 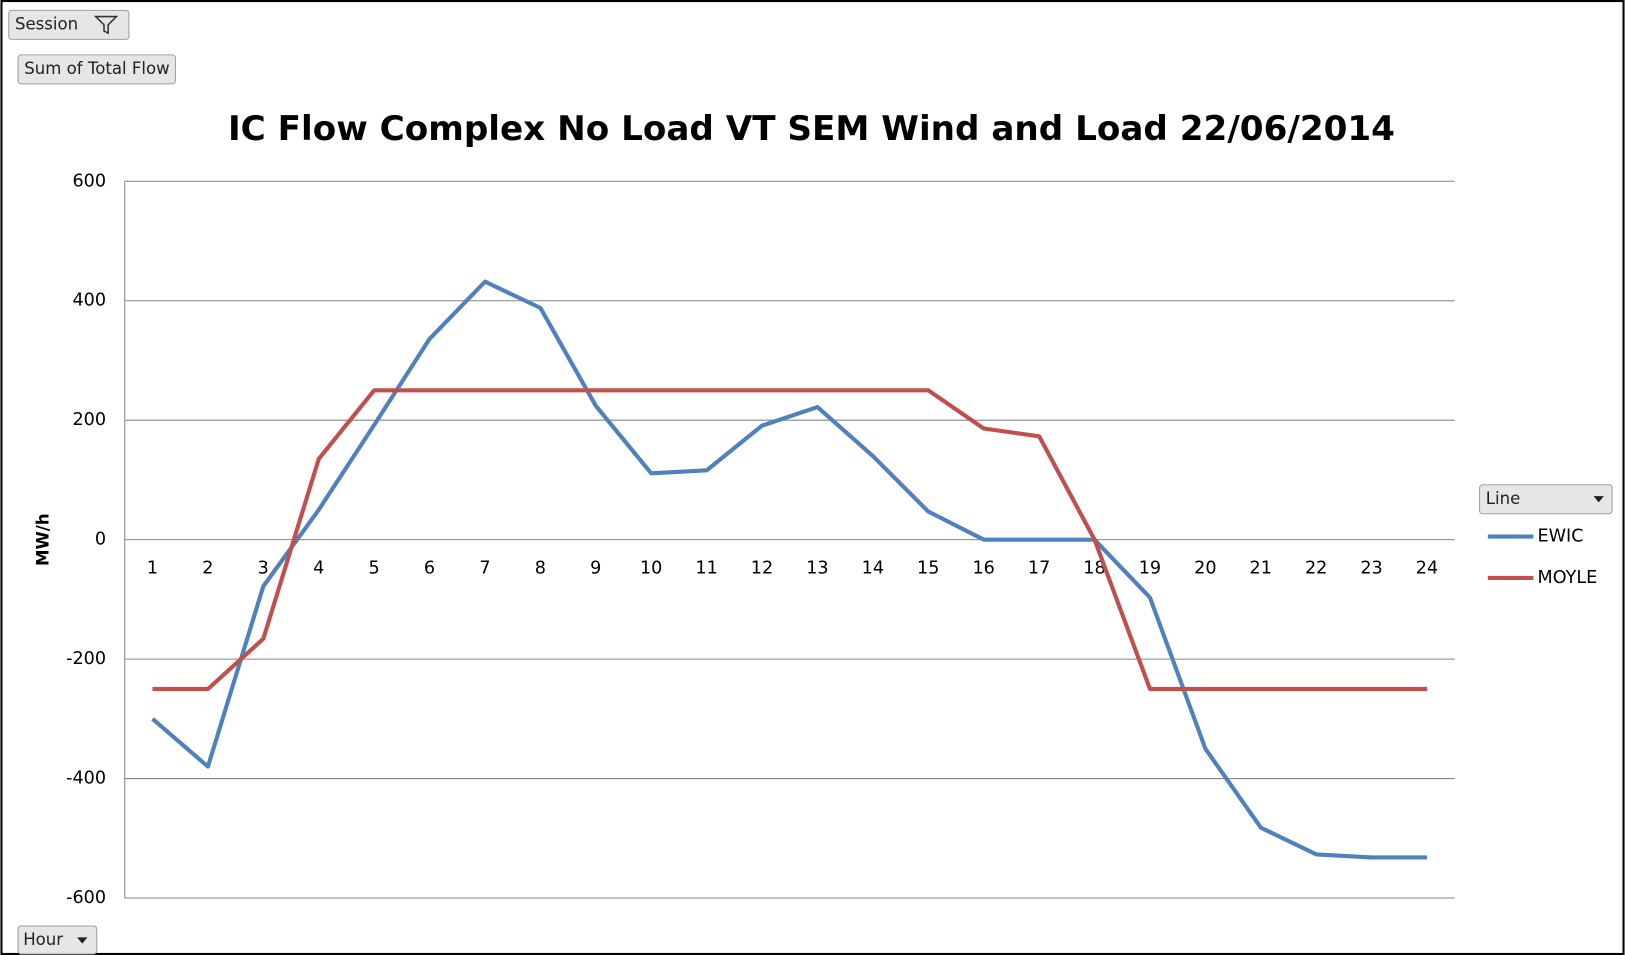 What do you see at coordinates (263, 569) in the screenshot?
I see `x-tick-label: 3` at bounding box center [263, 569].